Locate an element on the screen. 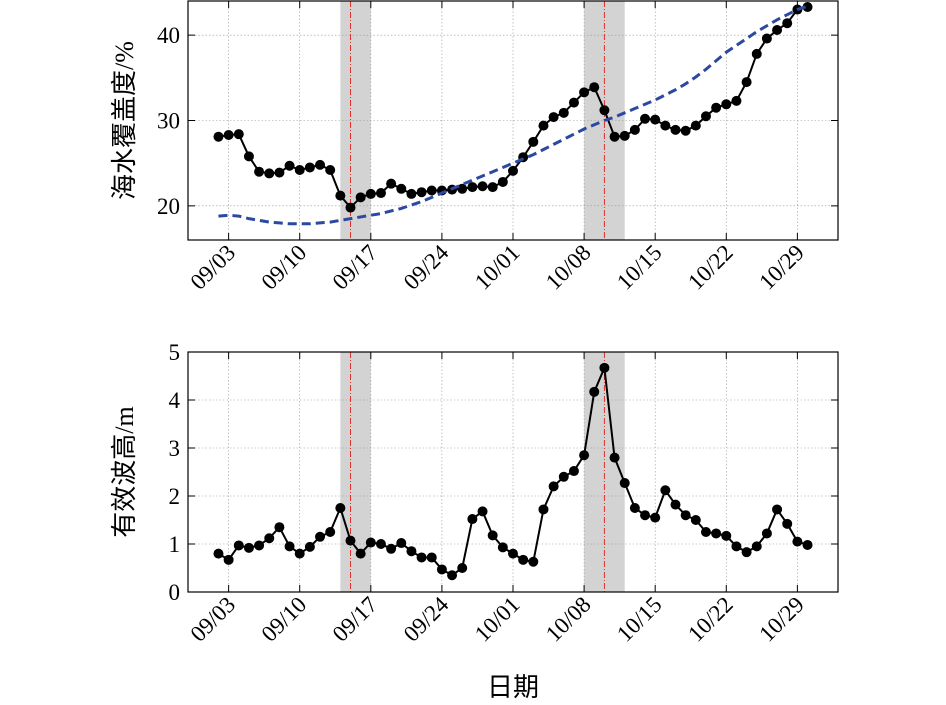 This screenshot has width=946, height=705. y-tick-label: 20 is located at coordinates (168, 206).